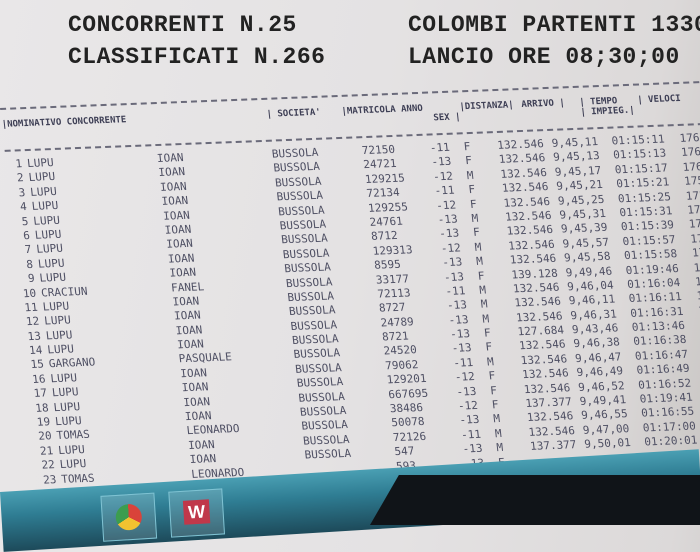 The height and width of the screenshot is (552, 700). I want to click on lancio-time: LANCIO ORE 08;30;00, so click(544, 57).